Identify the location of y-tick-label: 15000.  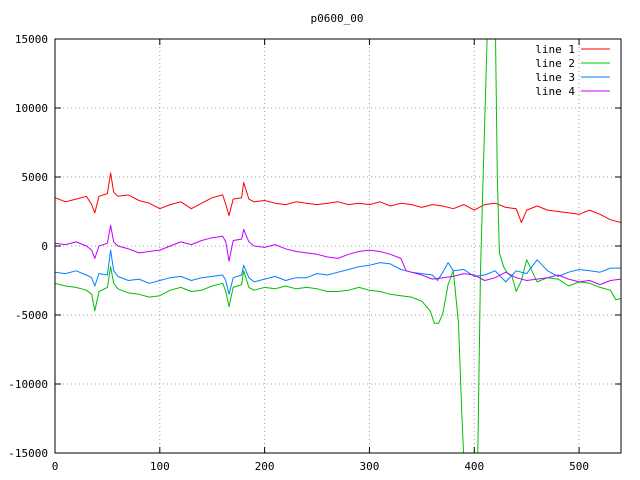
(31, 39).